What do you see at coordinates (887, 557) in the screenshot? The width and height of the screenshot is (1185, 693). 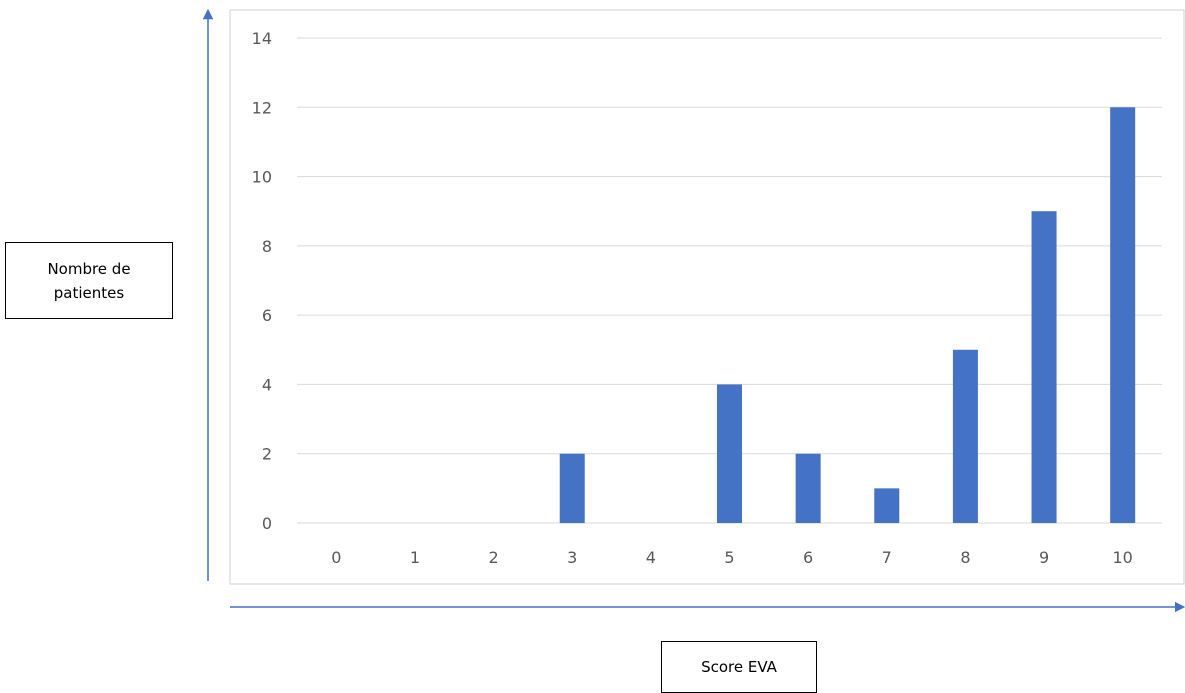 I see `x-tick-label: 7` at bounding box center [887, 557].